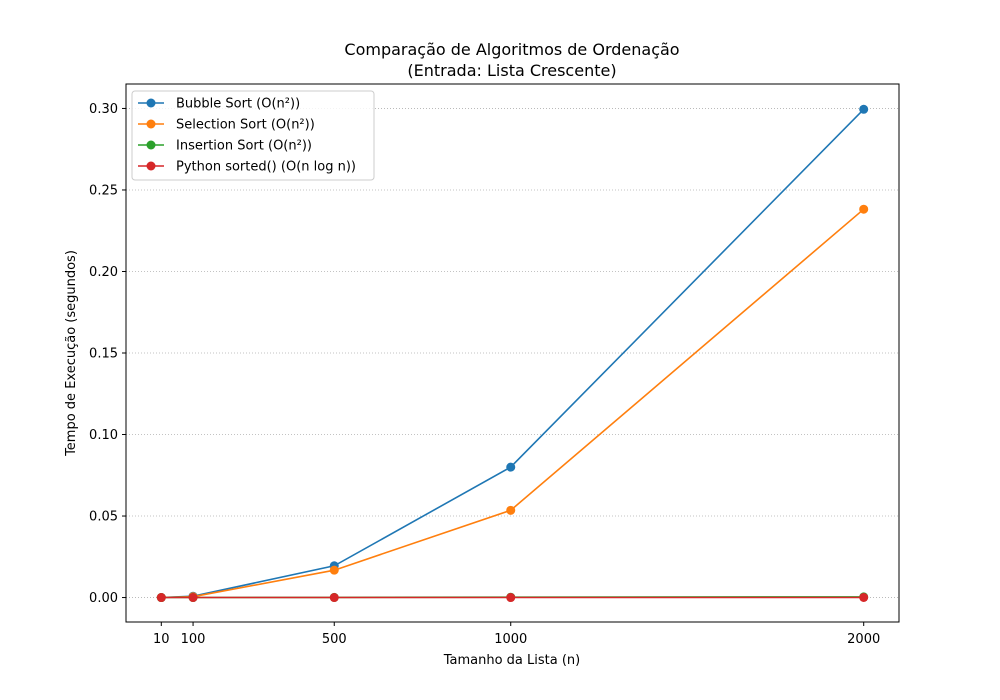 This screenshot has height=700, width=1000. I want to click on y-axis-ticks: 0.00 0.05 0.10 0.15 0.20 0.25 0.30, so click(107, 354).